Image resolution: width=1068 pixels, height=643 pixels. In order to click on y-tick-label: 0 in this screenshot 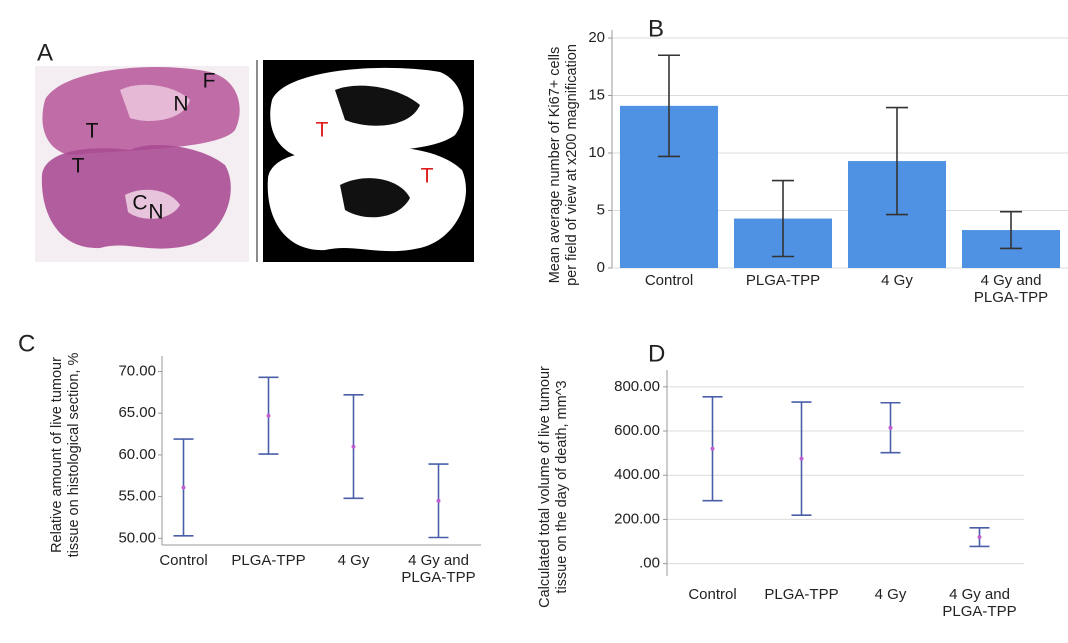, I will do `click(601, 267)`.